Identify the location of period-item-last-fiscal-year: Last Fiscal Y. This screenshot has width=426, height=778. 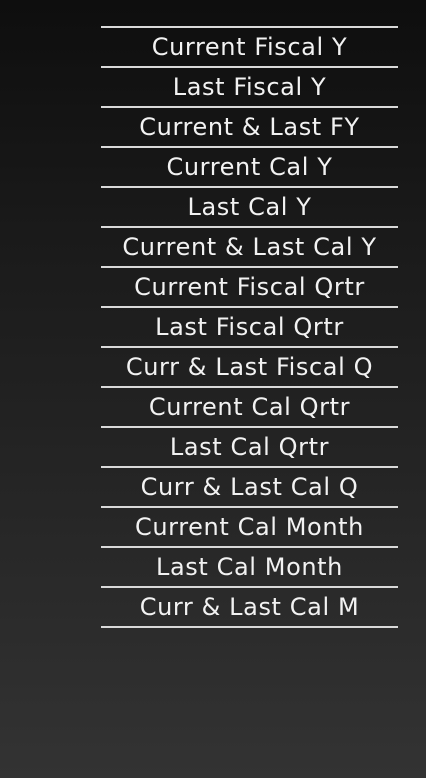
(249, 88).